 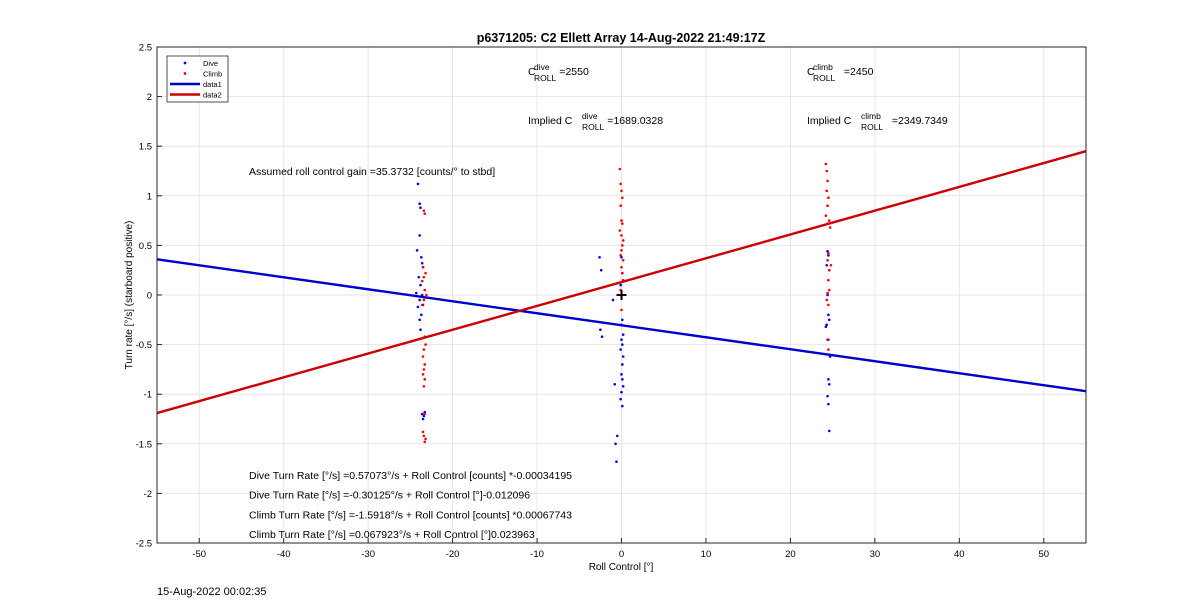 What do you see at coordinates (212, 84) in the screenshot?
I see `legend-entry: data1` at bounding box center [212, 84].